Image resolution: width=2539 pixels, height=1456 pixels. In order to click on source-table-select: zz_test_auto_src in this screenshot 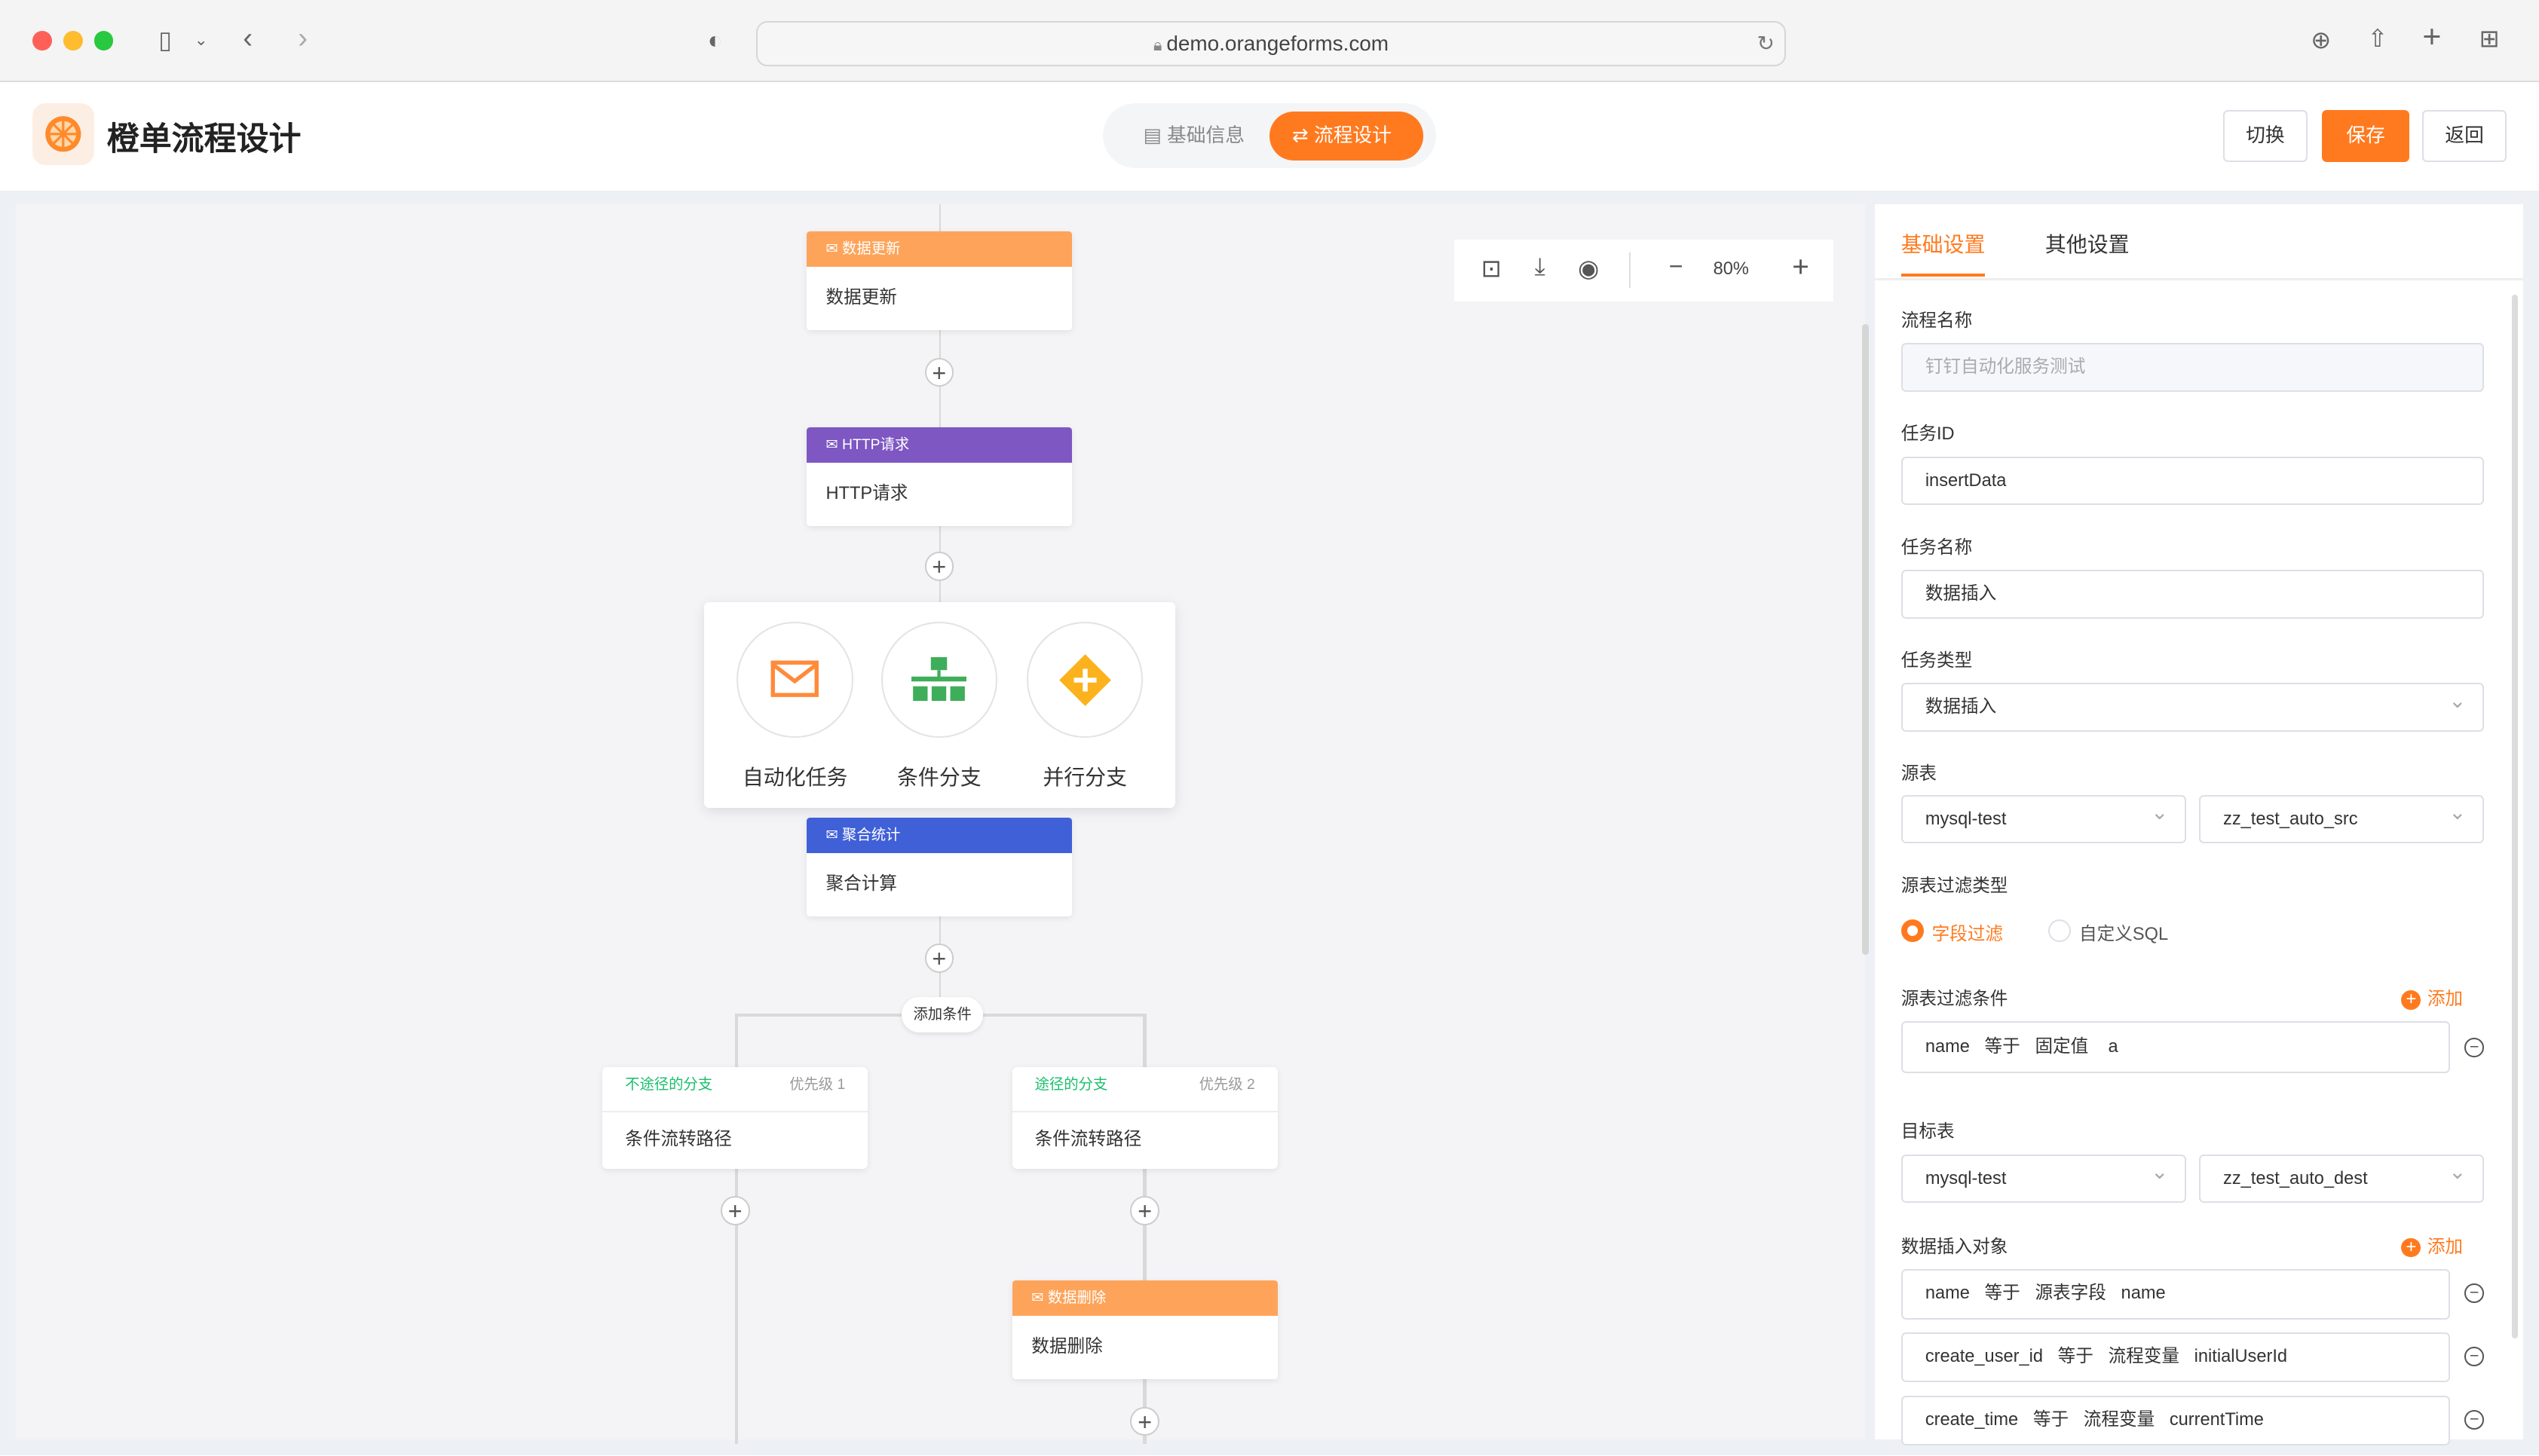, I will do `click(2341, 817)`.